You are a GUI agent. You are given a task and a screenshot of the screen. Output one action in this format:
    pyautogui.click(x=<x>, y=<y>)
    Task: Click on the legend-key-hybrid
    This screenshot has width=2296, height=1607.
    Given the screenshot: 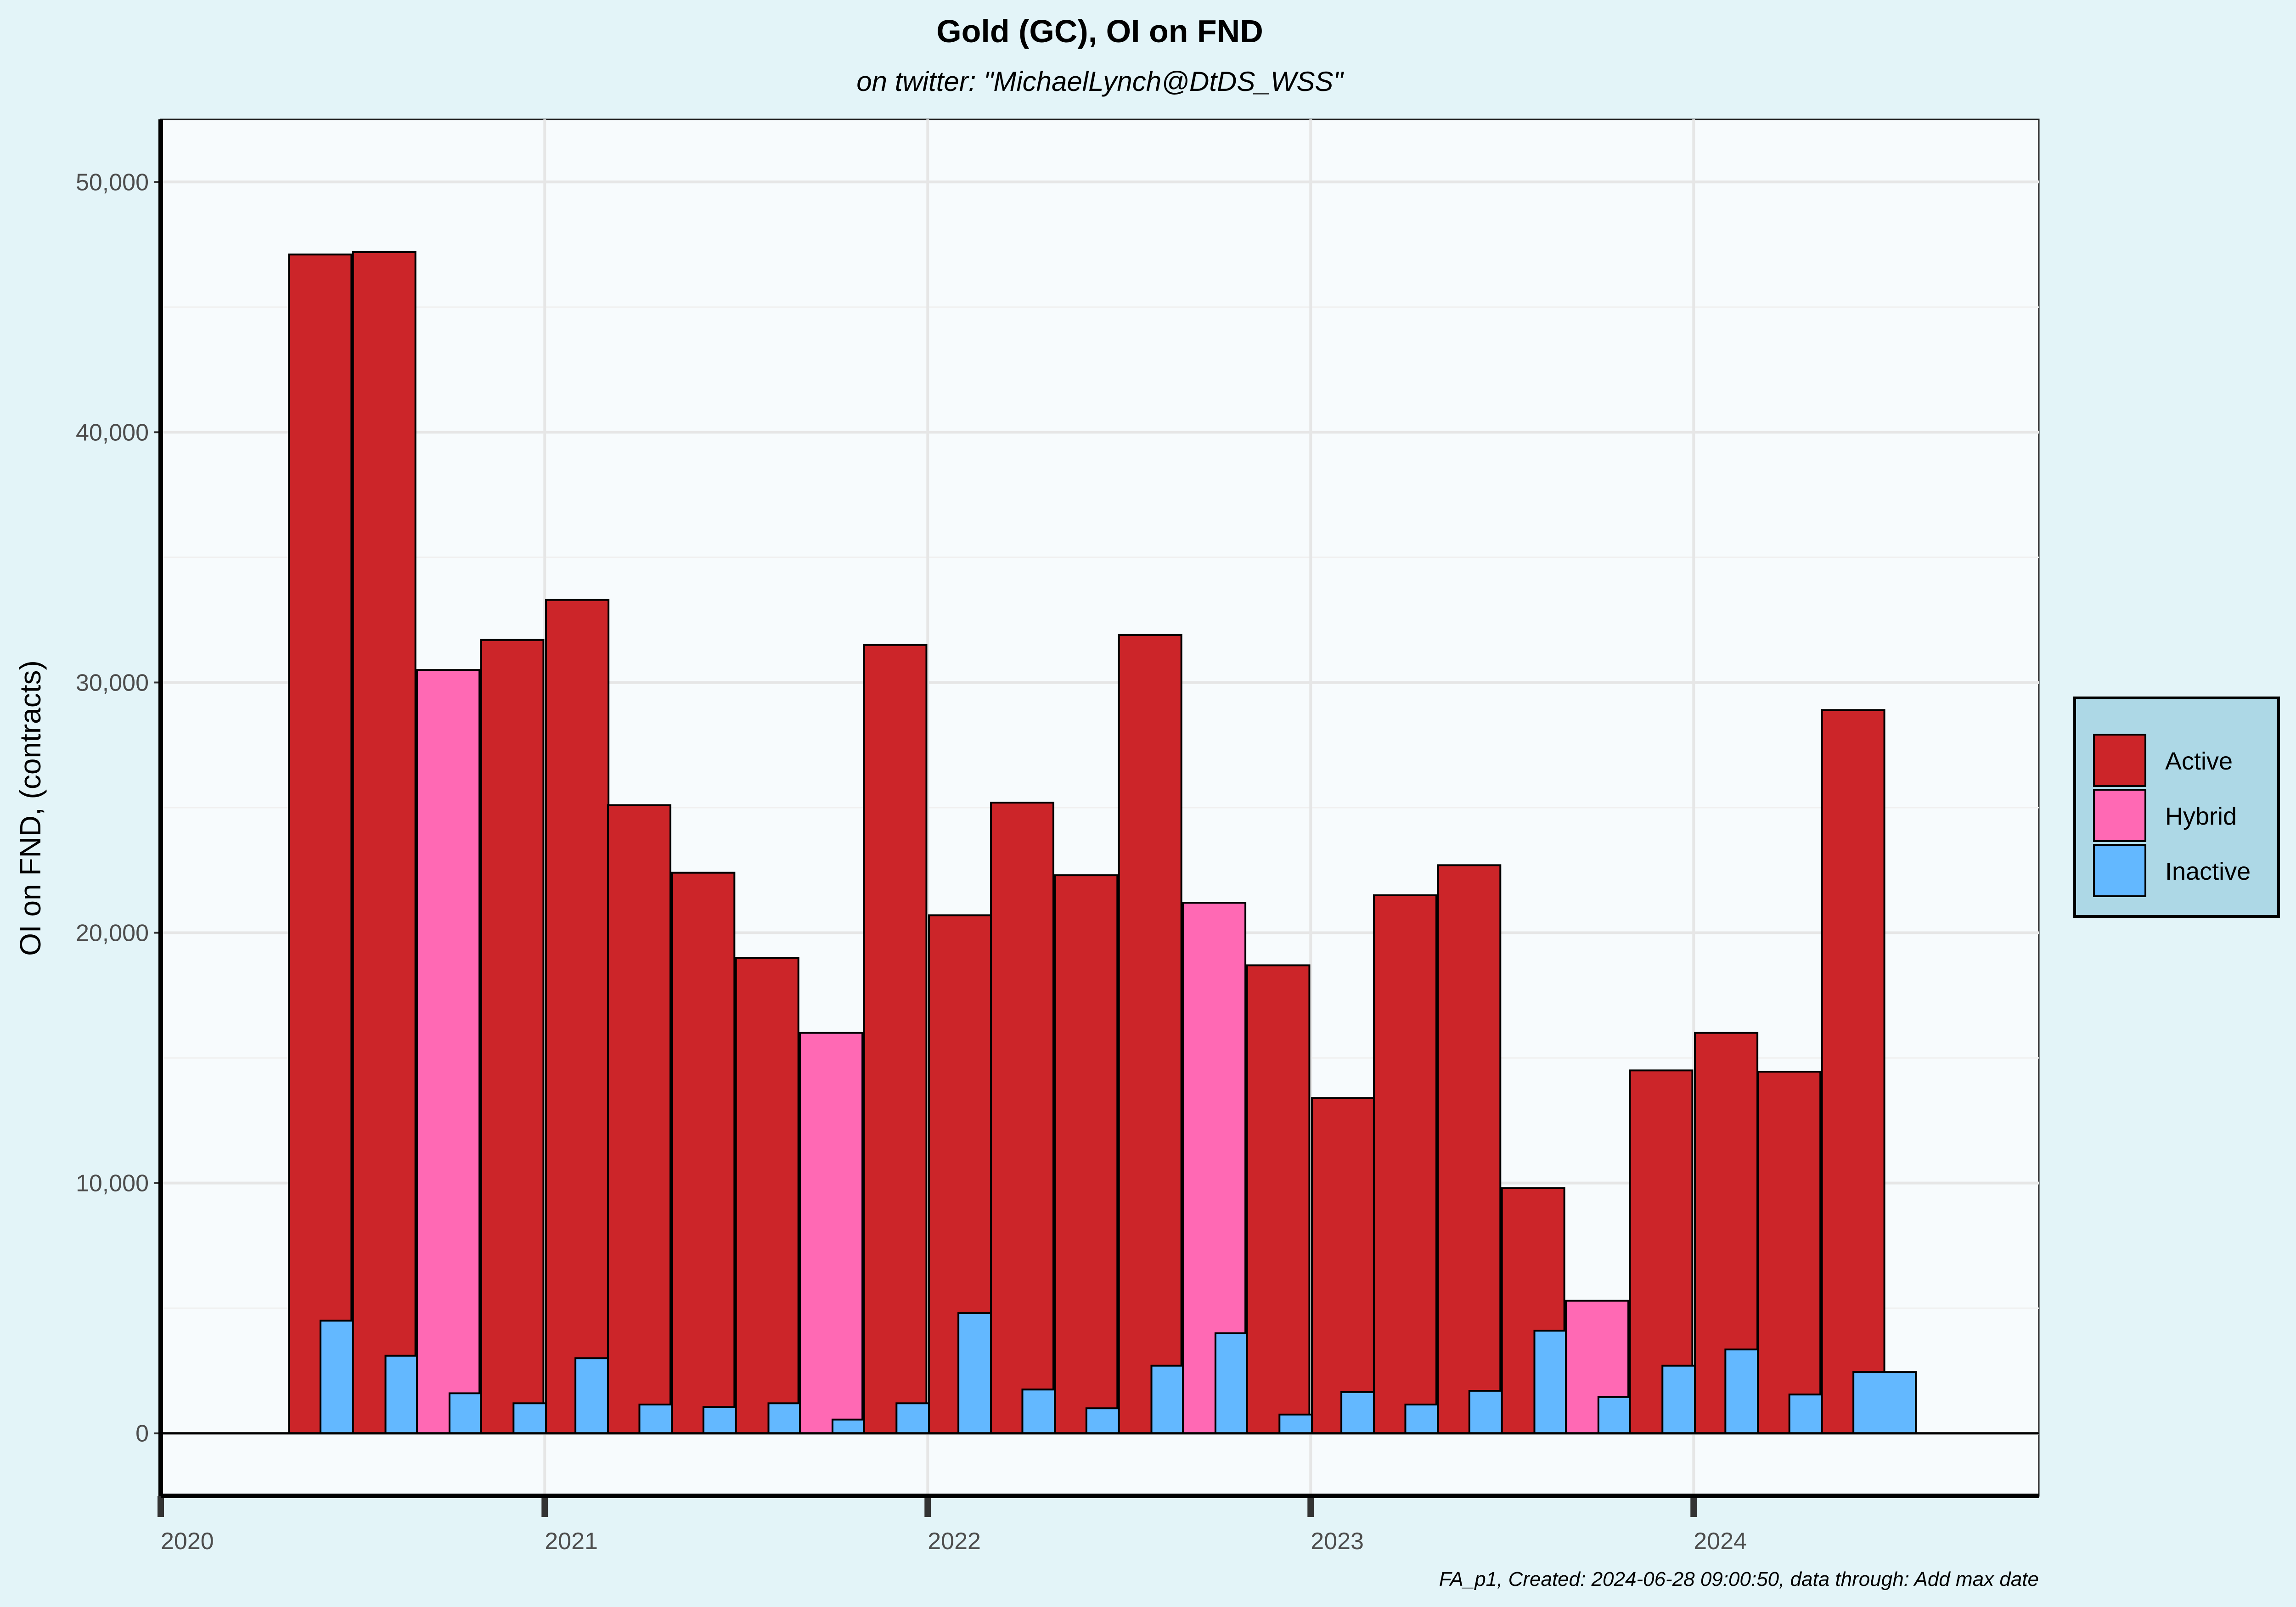 What is the action you would take?
    pyautogui.click(x=2119, y=815)
    